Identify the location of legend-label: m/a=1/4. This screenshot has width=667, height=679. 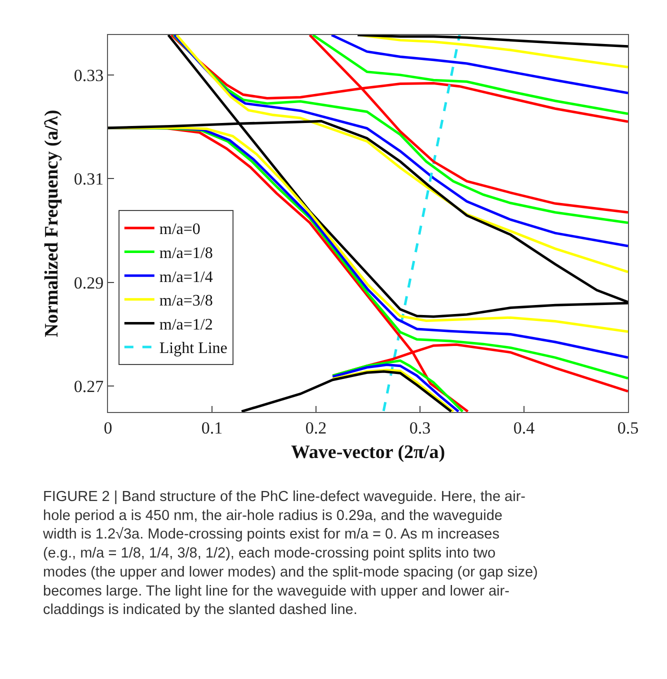
(186, 277).